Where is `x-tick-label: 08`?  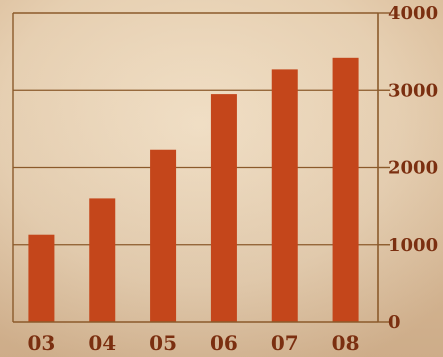 x-tick-label: 08 is located at coordinates (346, 343).